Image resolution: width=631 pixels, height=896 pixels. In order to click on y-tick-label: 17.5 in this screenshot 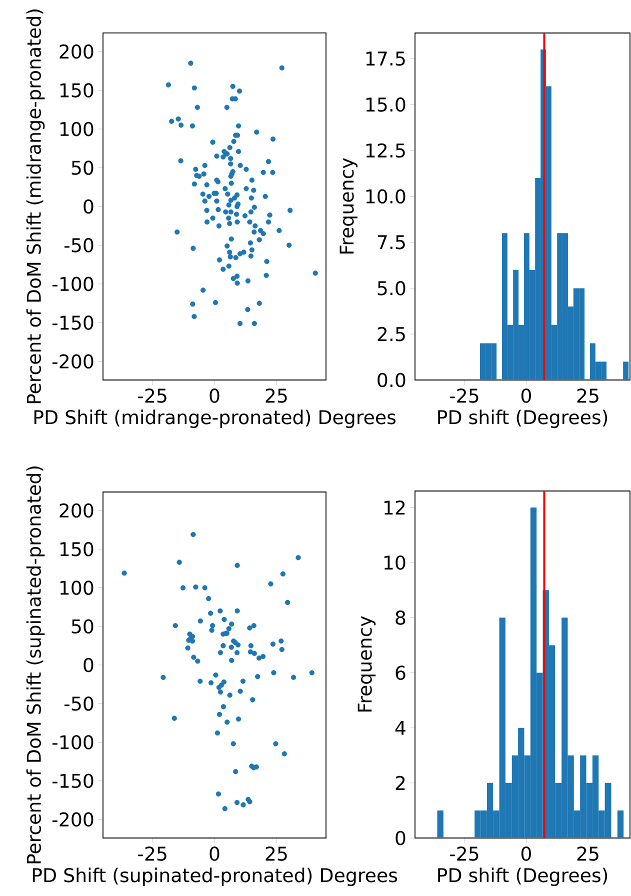, I will do `click(385, 59)`.